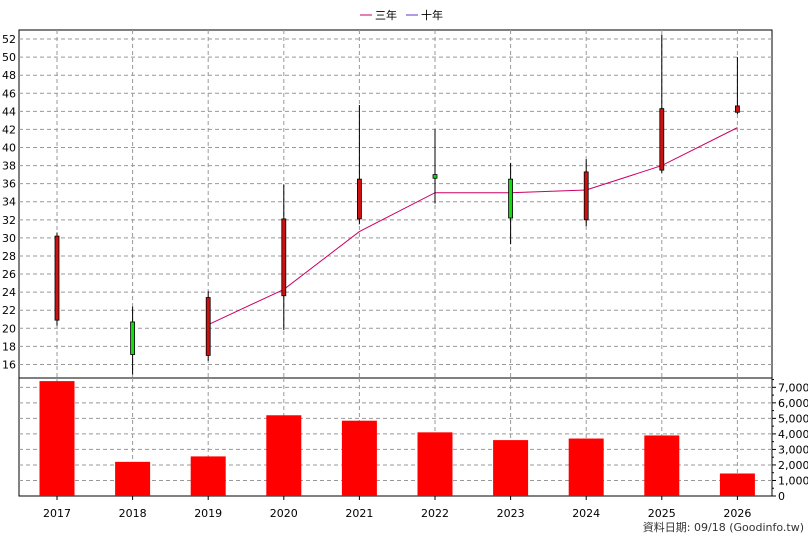 This screenshot has width=808, height=540. What do you see at coordinates (9, 75) in the screenshot?
I see `price-y-tick-label: 48` at bounding box center [9, 75].